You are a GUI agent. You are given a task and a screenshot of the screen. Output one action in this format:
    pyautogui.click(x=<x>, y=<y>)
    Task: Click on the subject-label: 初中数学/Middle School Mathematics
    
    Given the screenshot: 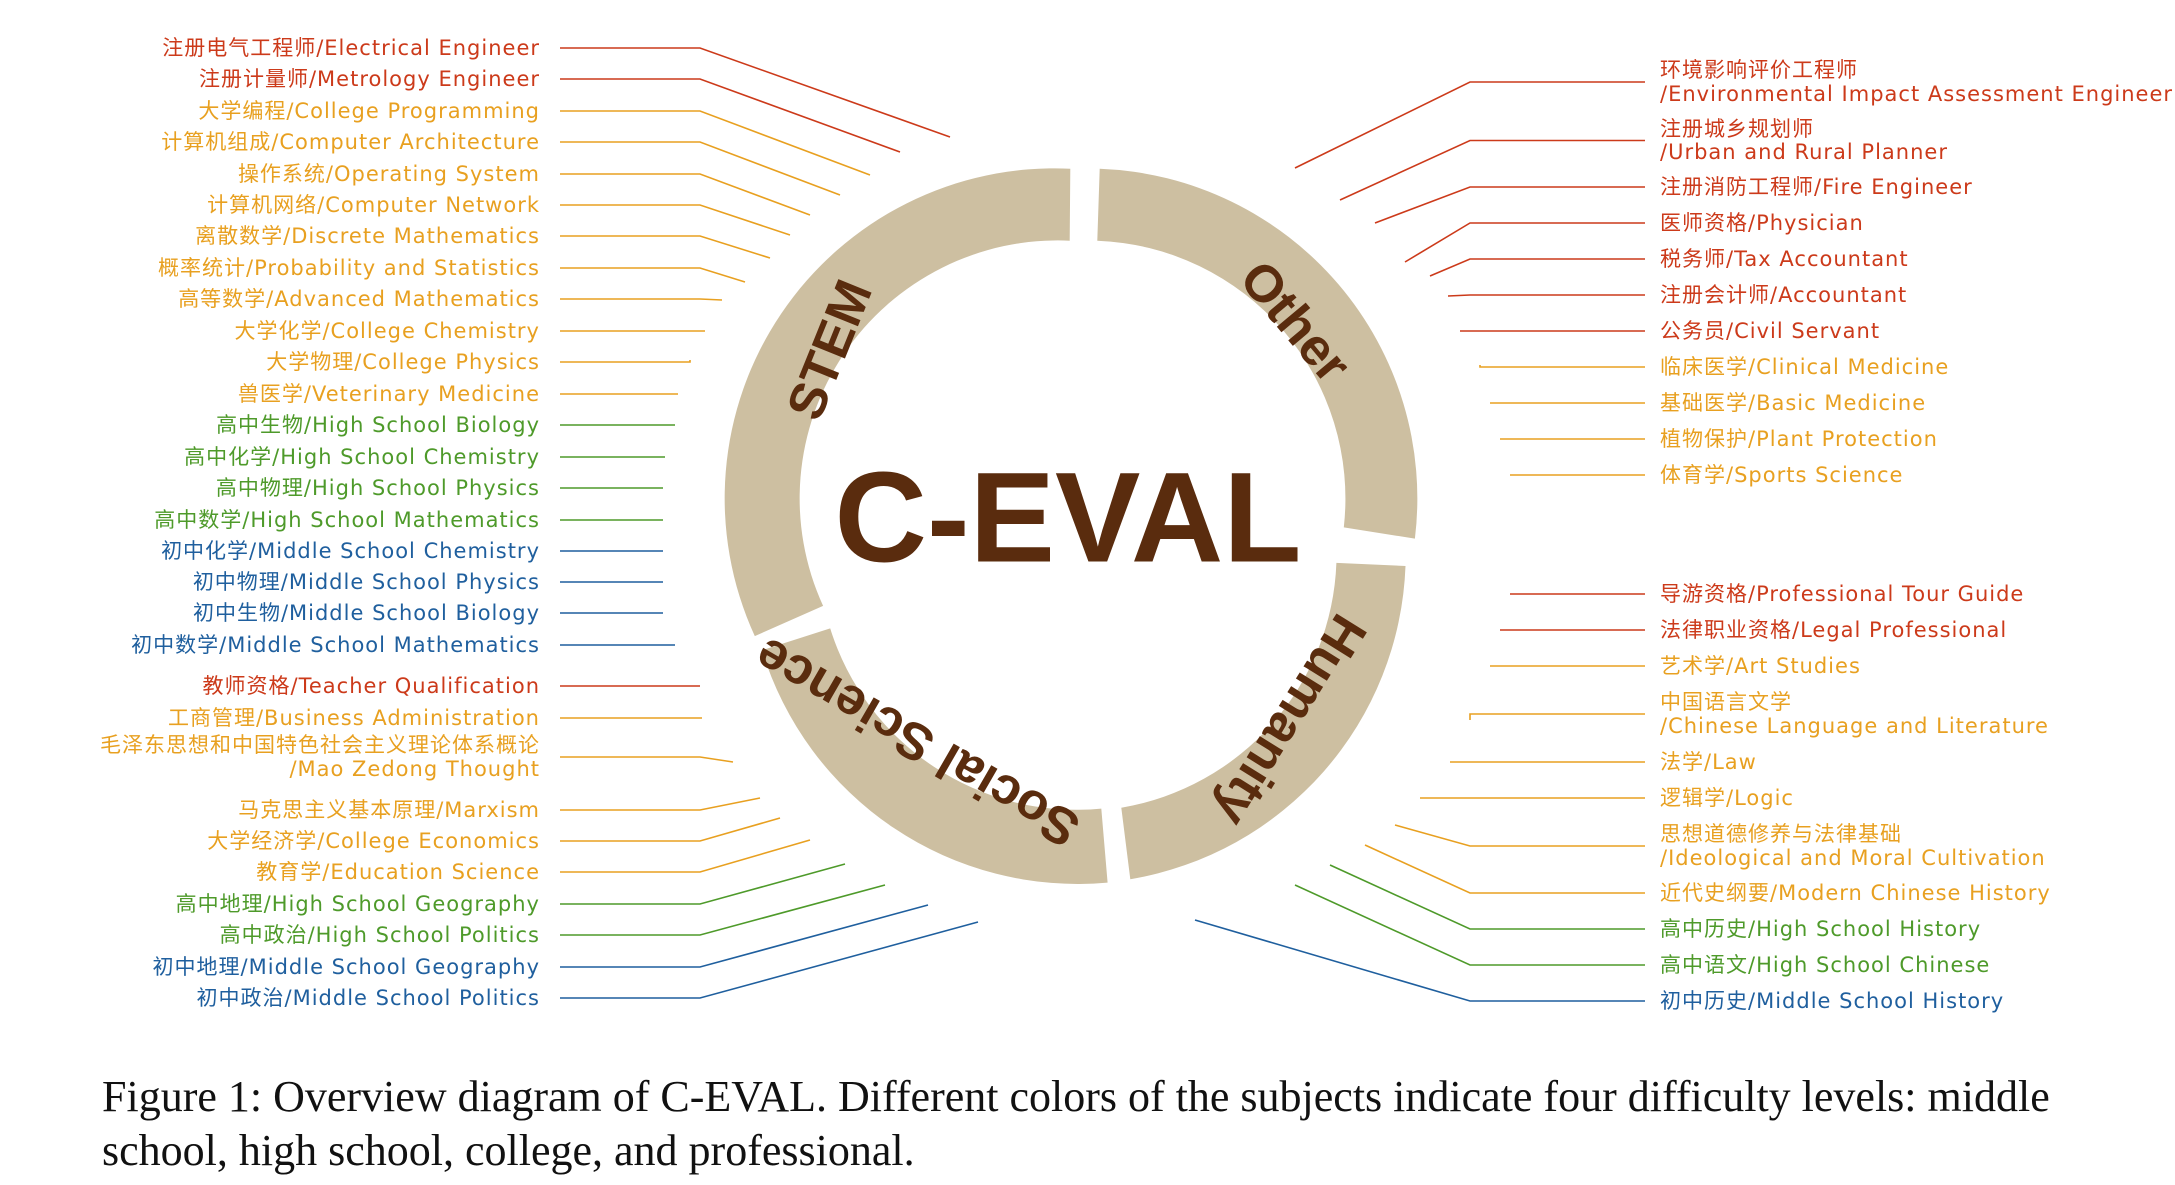 What is the action you would take?
    pyautogui.click(x=335, y=645)
    